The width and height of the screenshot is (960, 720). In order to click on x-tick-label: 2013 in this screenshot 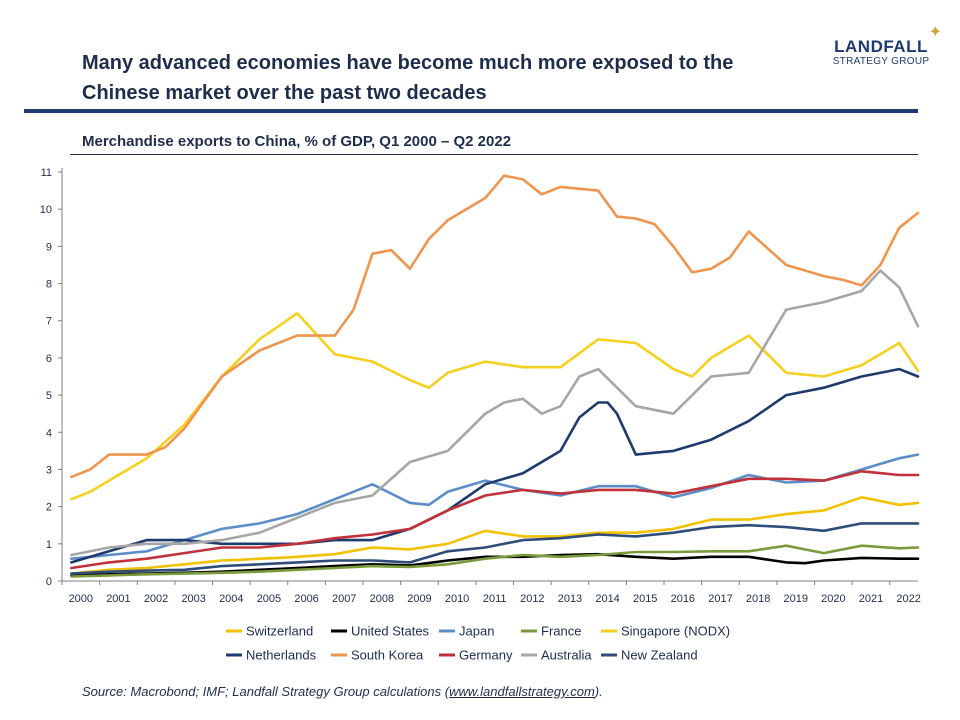, I will do `click(570, 599)`.